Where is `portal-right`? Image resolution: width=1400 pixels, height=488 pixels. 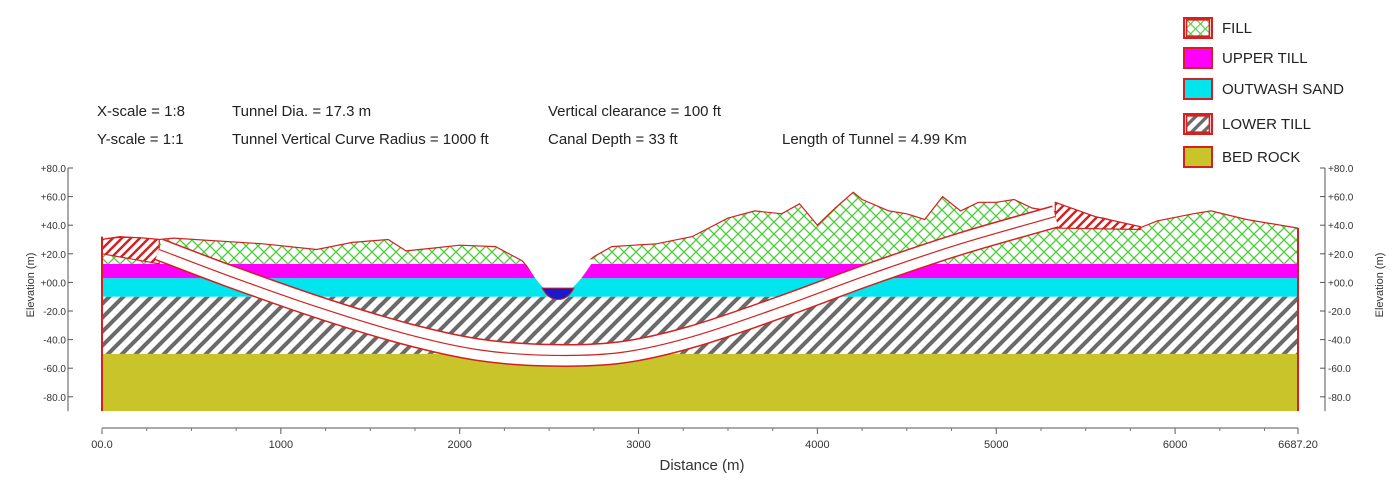
portal-right is located at coordinates (1097, 216).